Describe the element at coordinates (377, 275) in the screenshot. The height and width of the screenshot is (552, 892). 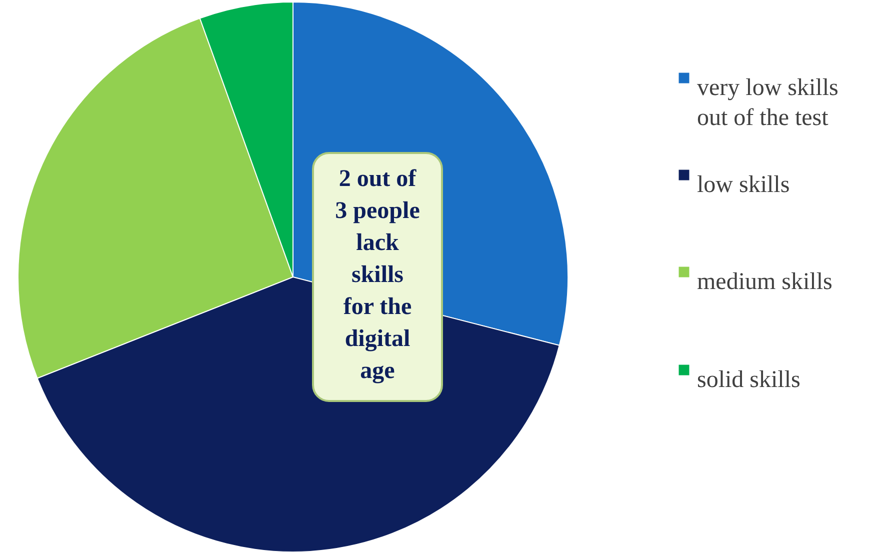
I see `text: 2 out of 3 people lack skills for the digital age` at that location.